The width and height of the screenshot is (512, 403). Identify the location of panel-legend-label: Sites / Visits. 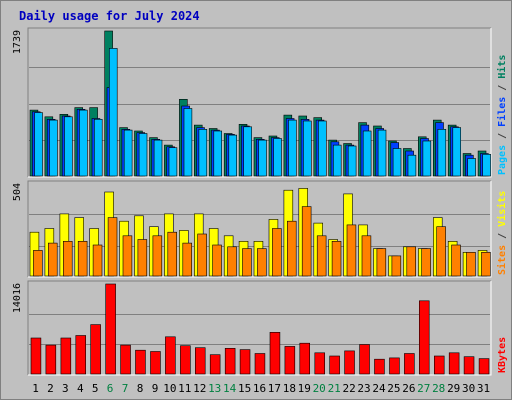
(502, 233).